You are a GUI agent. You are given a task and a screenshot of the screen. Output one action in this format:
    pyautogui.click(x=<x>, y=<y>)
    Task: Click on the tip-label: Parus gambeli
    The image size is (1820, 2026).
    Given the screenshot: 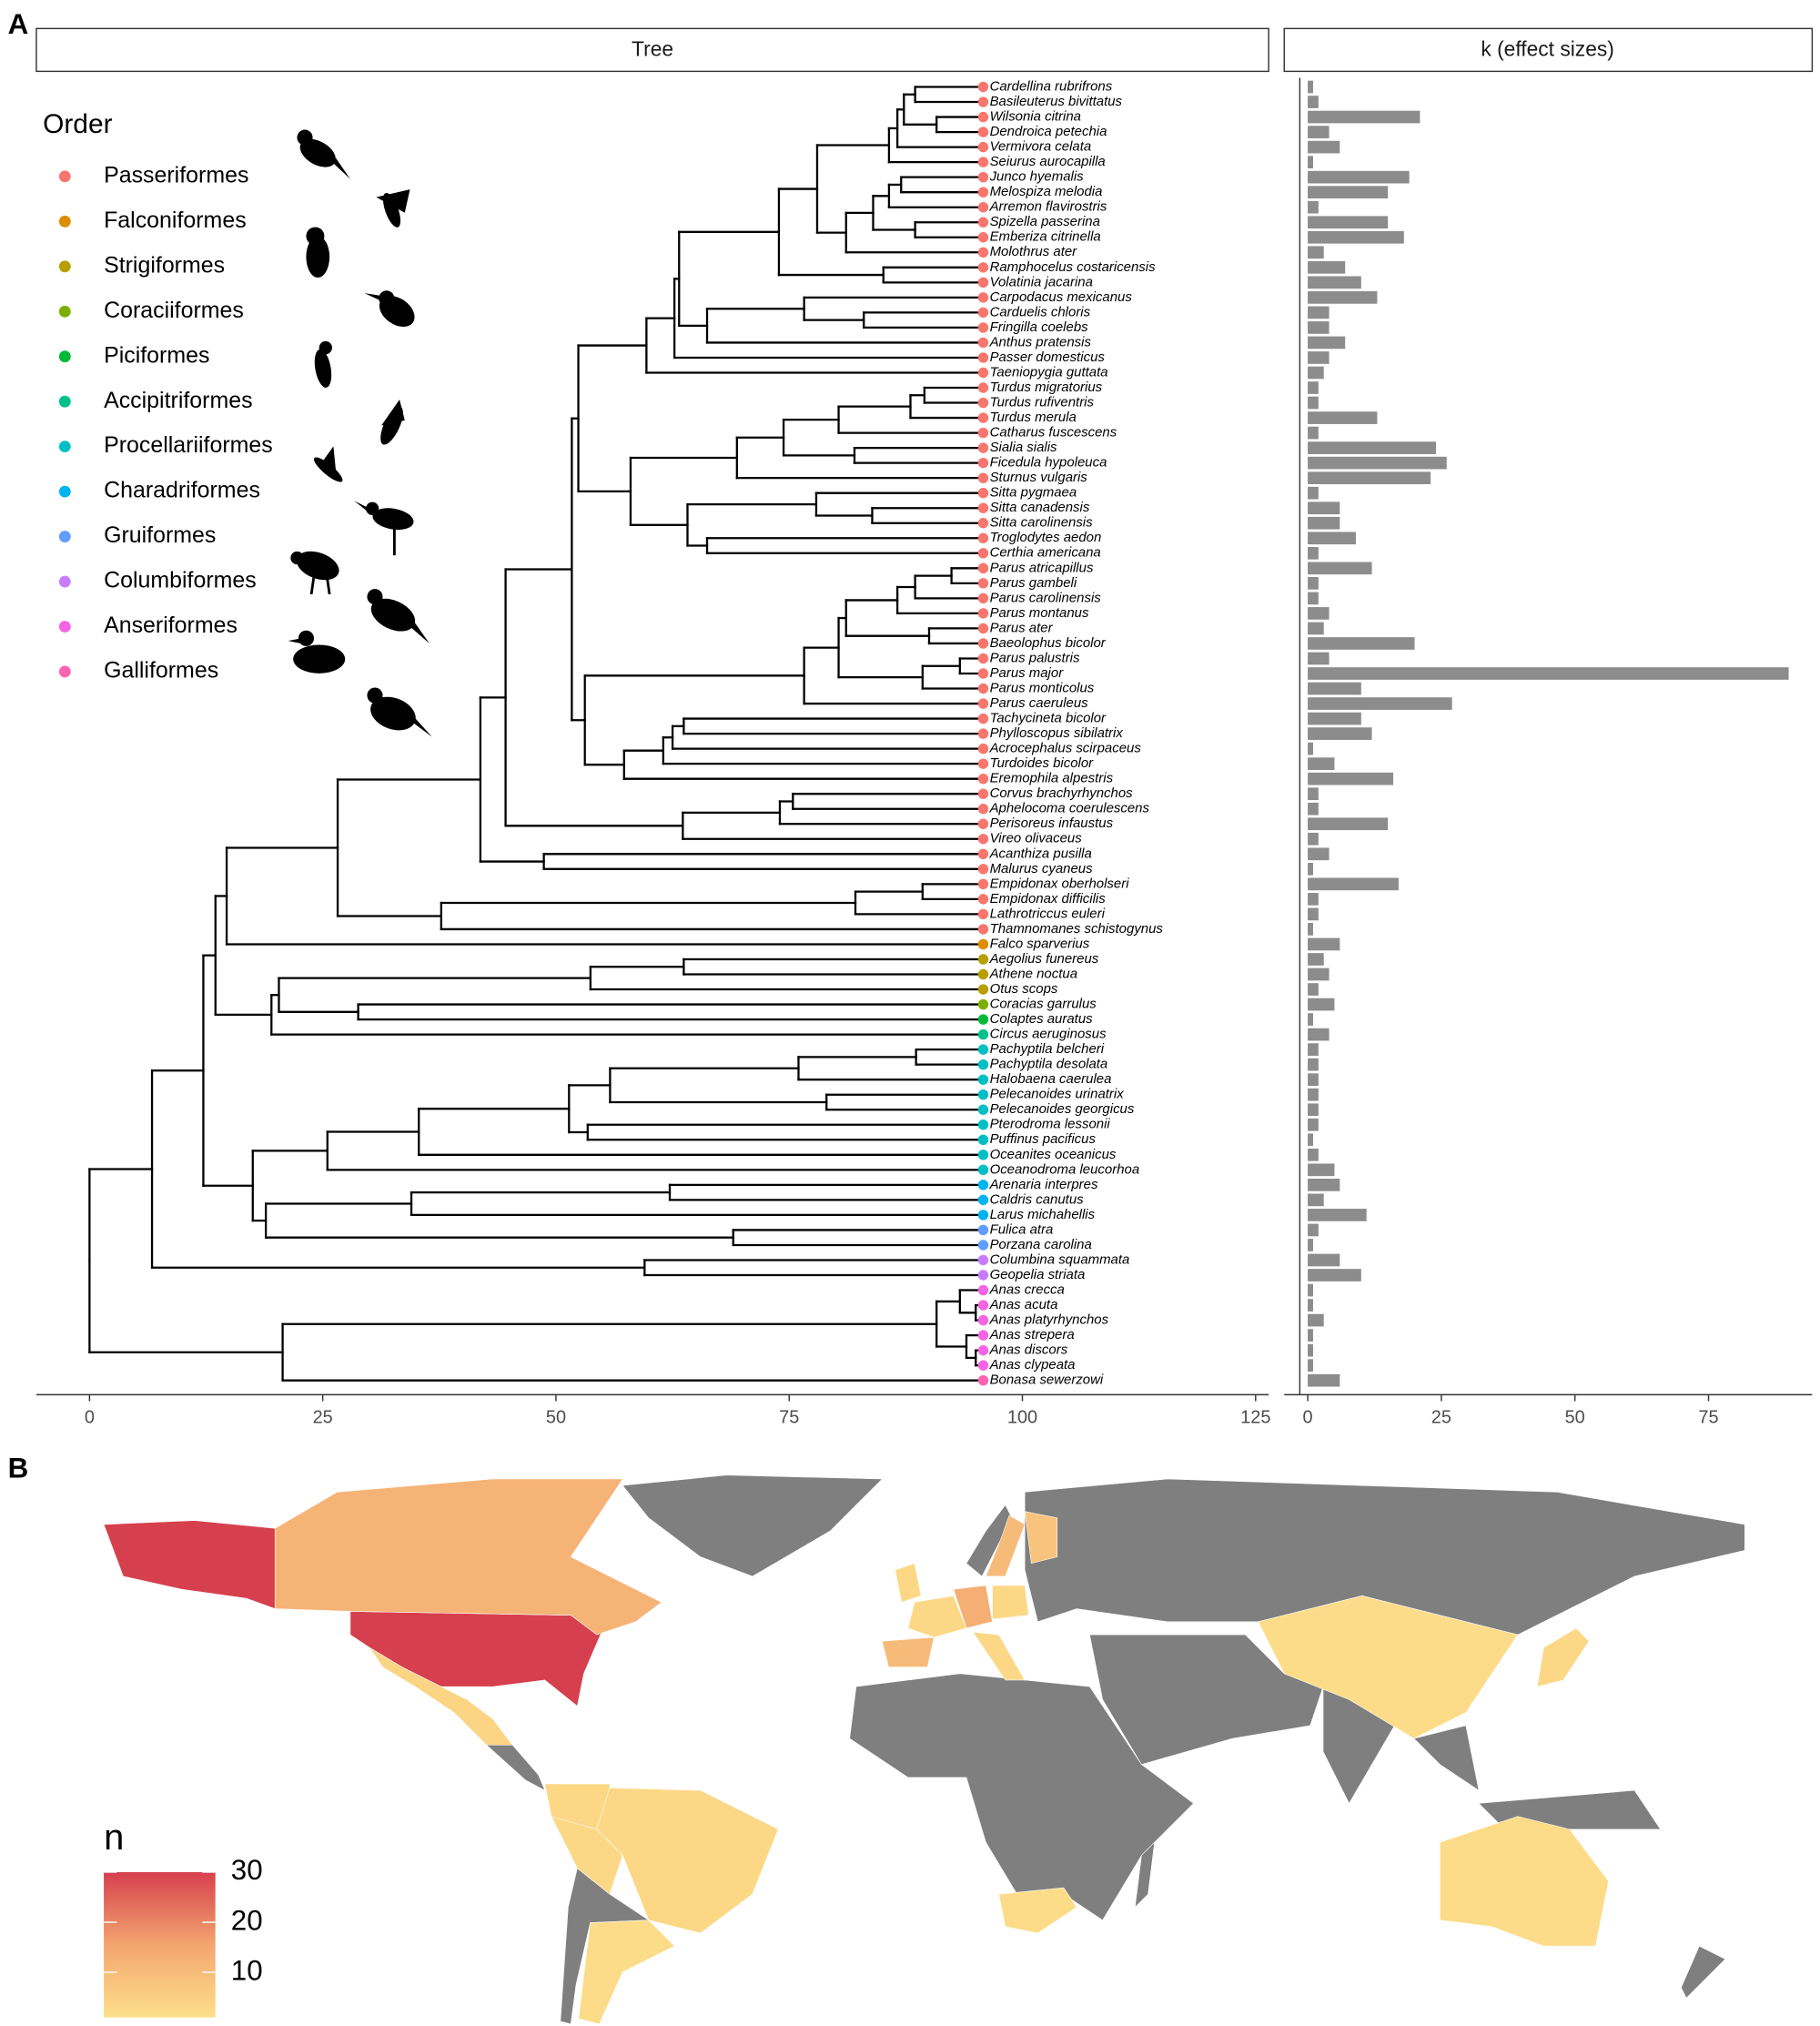 What is the action you would take?
    pyautogui.click(x=1033, y=583)
    